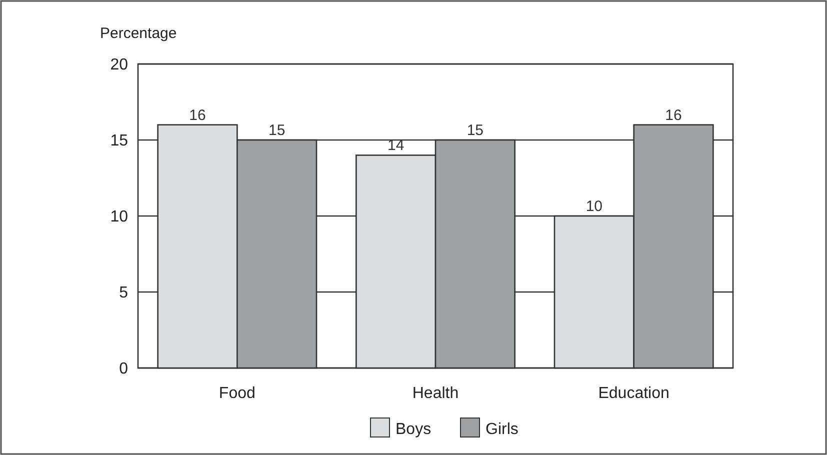 This screenshot has height=455, width=827. What do you see at coordinates (123, 293) in the screenshot?
I see `y-tick-label: 5` at bounding box center [123, 293].